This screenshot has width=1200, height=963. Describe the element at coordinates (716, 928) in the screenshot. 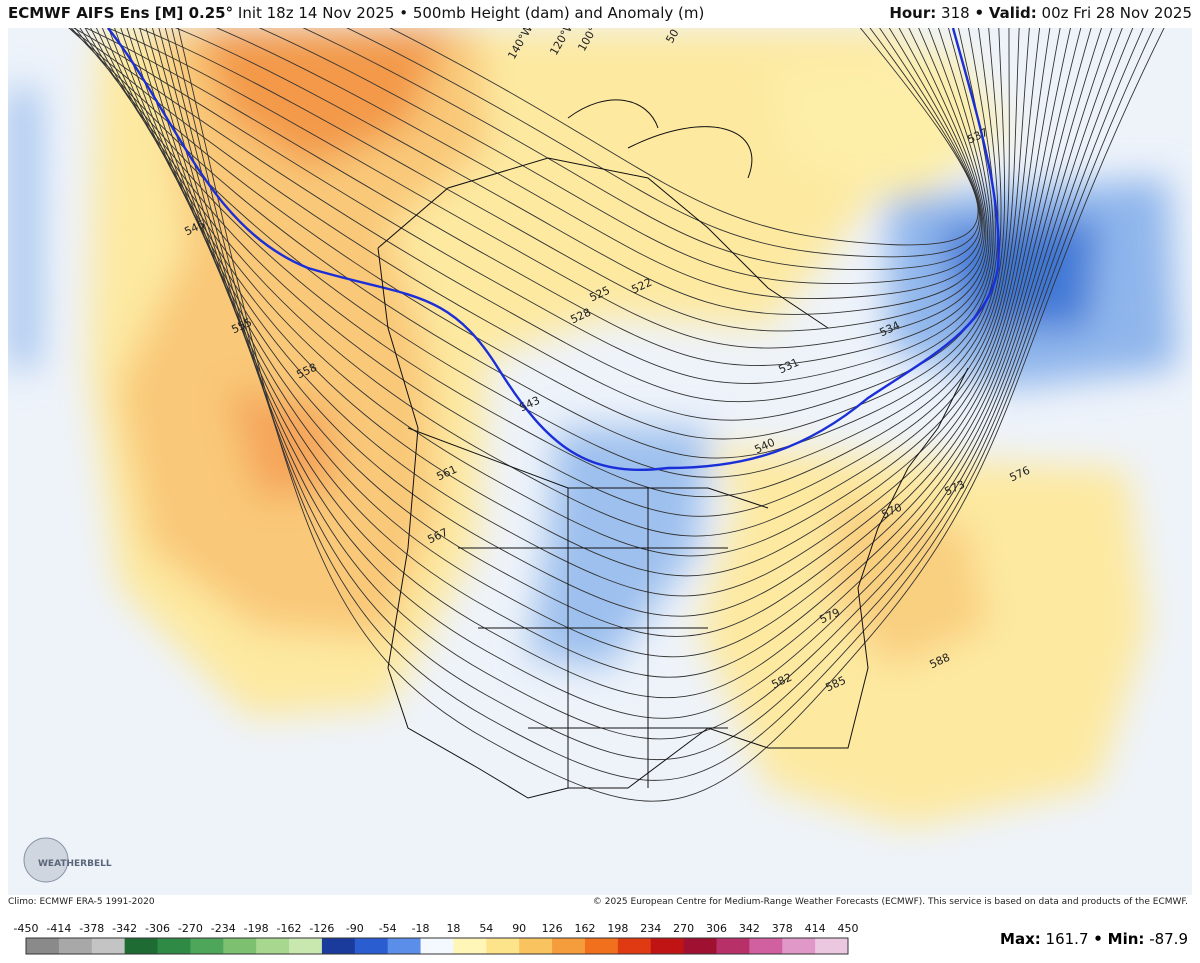

I see `colorbar-label: 306` at that location.